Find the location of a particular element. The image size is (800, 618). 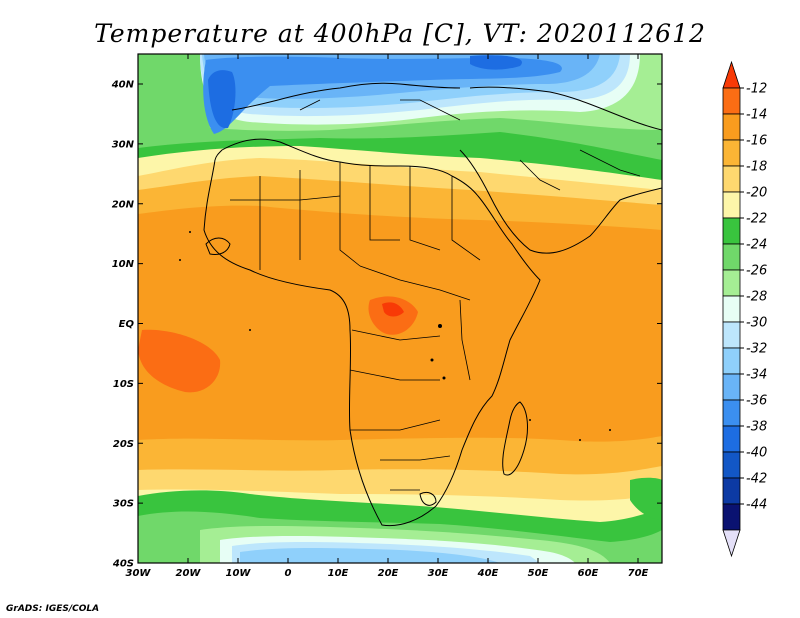

colorbar-label: -42 is located at coordinates (756, 479).